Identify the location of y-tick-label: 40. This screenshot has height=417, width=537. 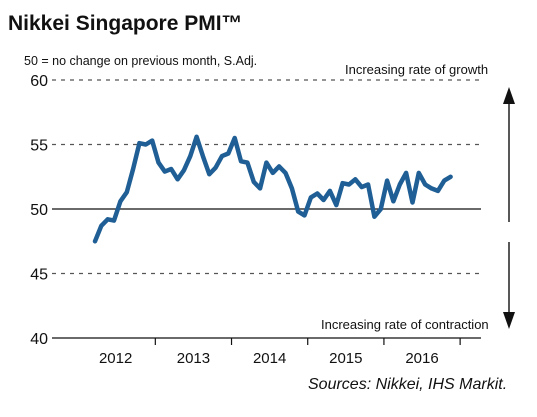
(39, 339).